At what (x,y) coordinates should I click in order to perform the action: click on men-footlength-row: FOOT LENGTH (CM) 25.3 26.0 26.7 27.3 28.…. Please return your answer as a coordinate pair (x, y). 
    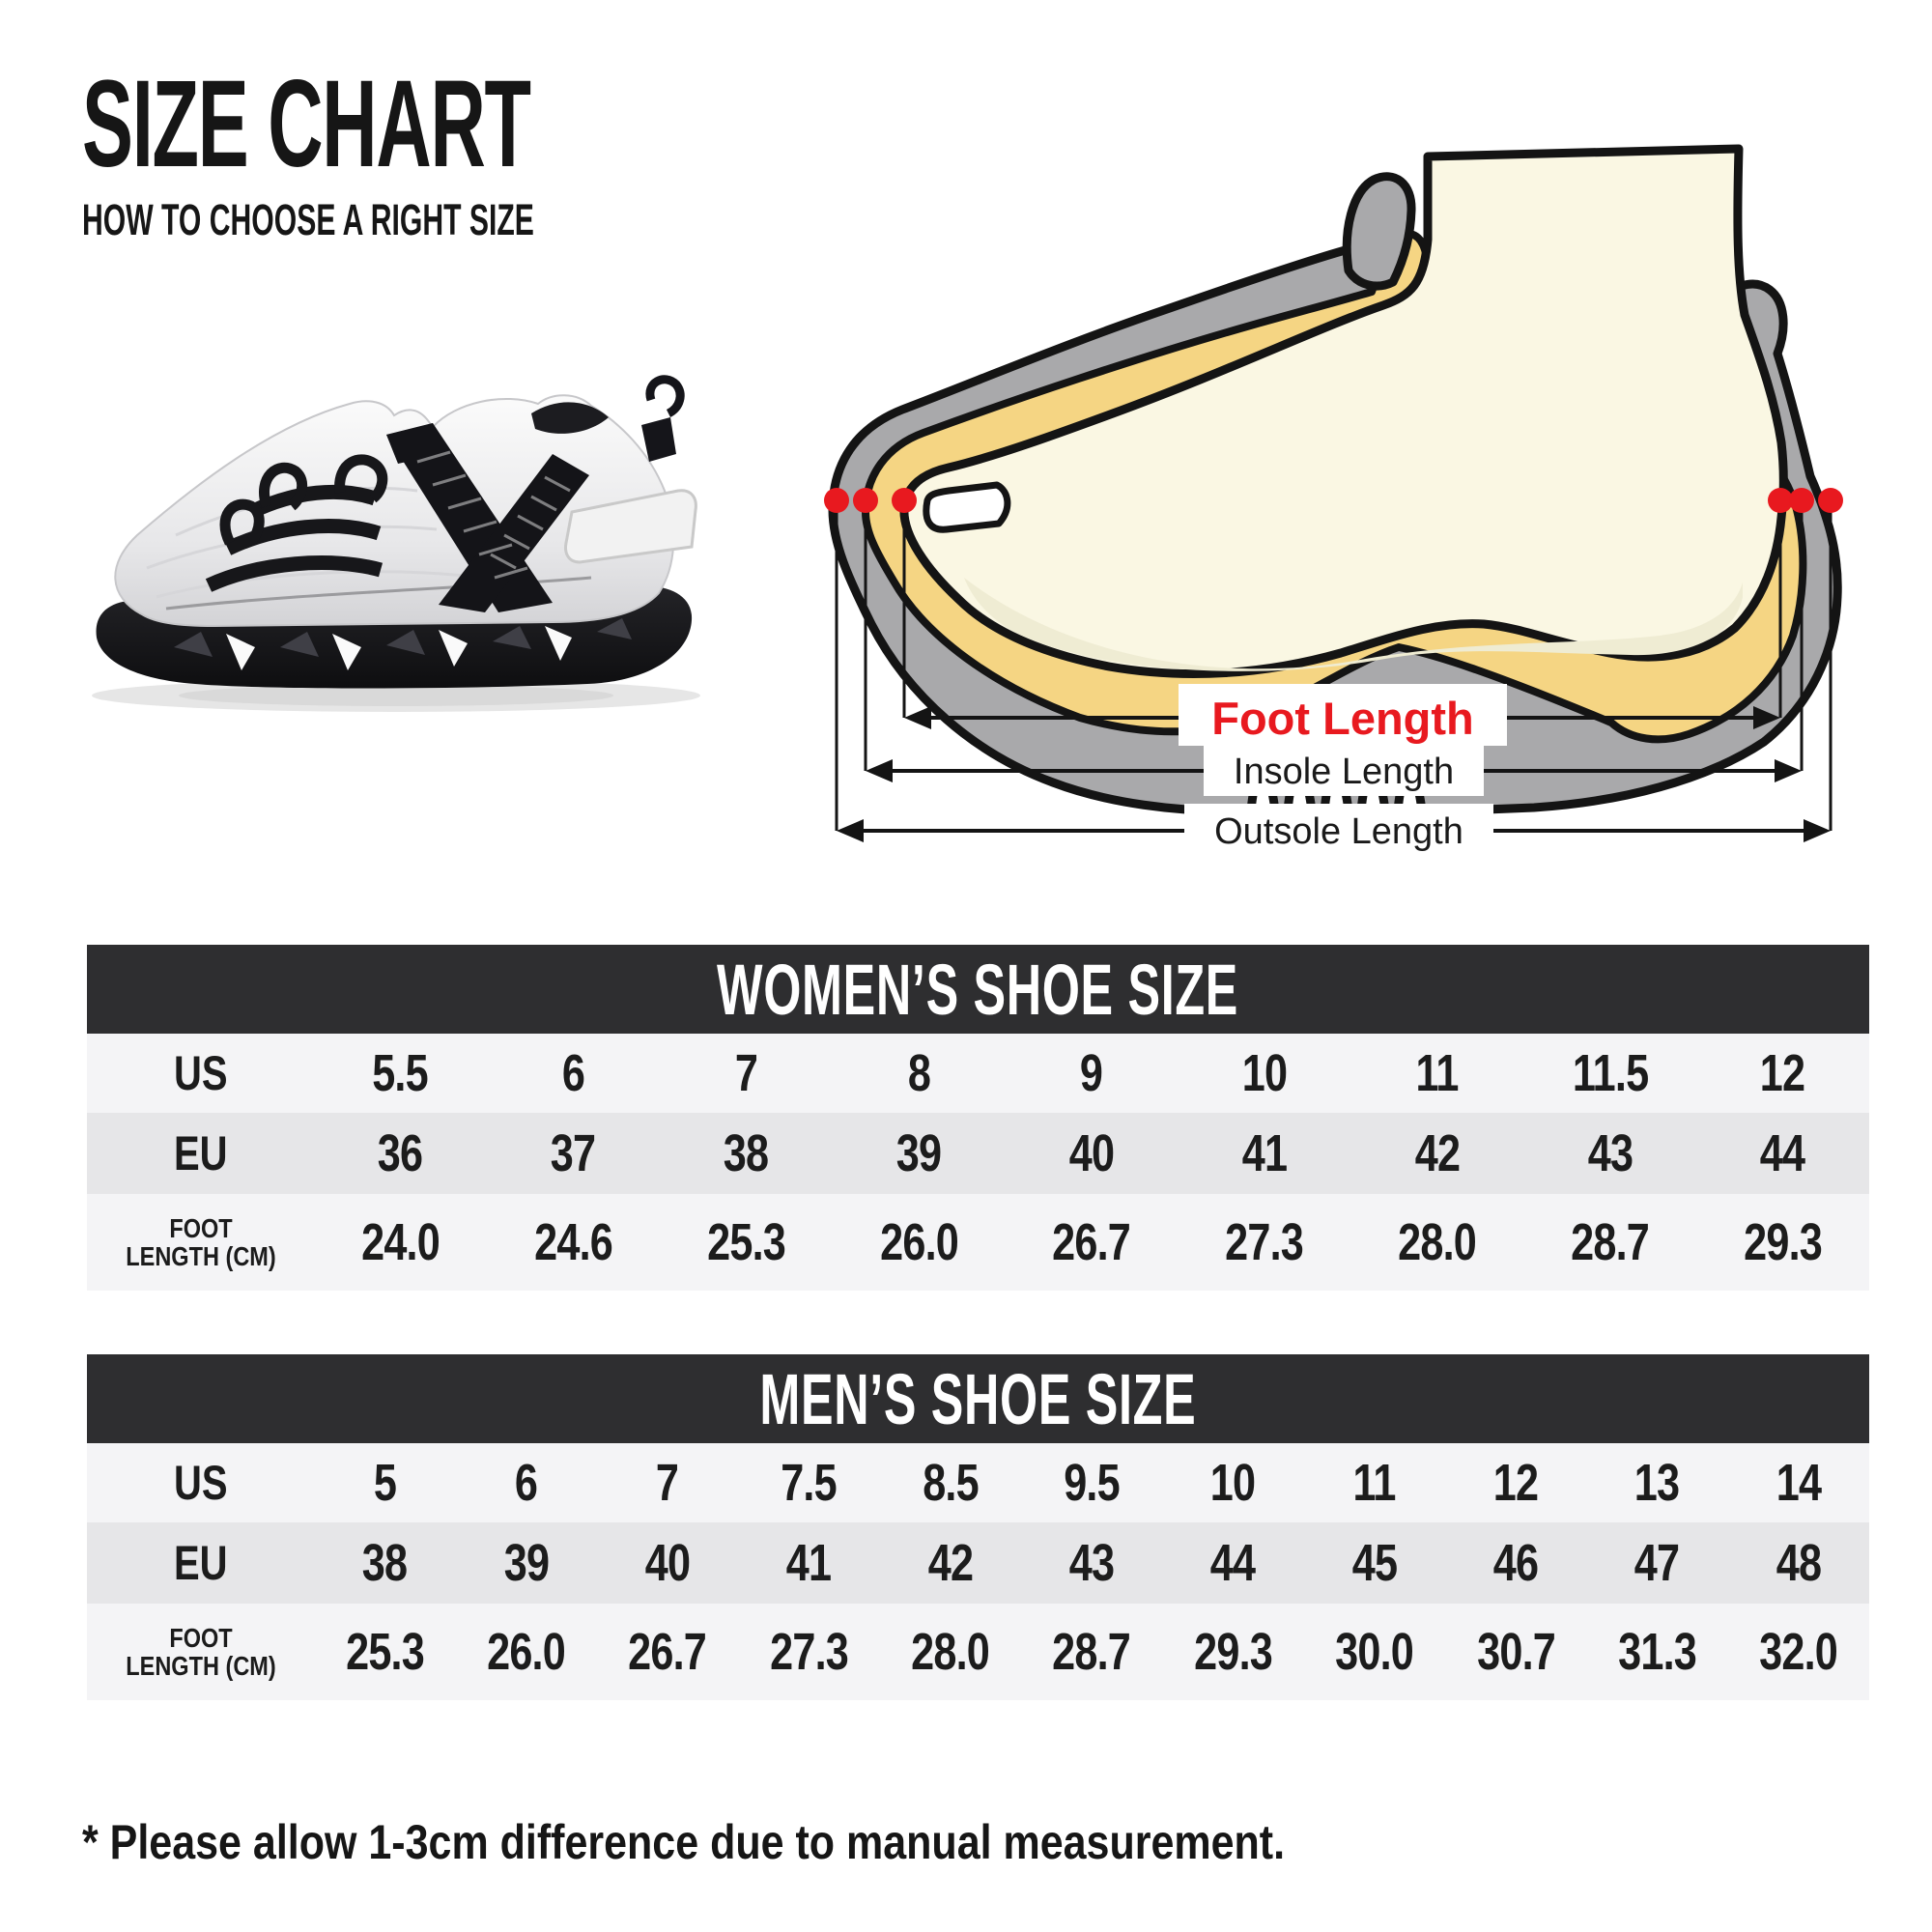
    Looking at the image, I should click on (978, 1652).